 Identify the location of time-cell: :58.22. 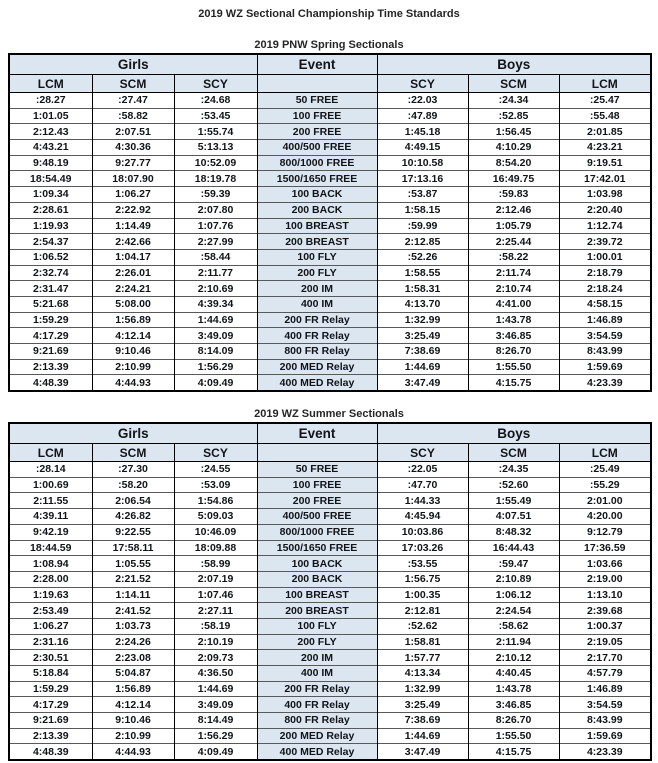
(513, 257).